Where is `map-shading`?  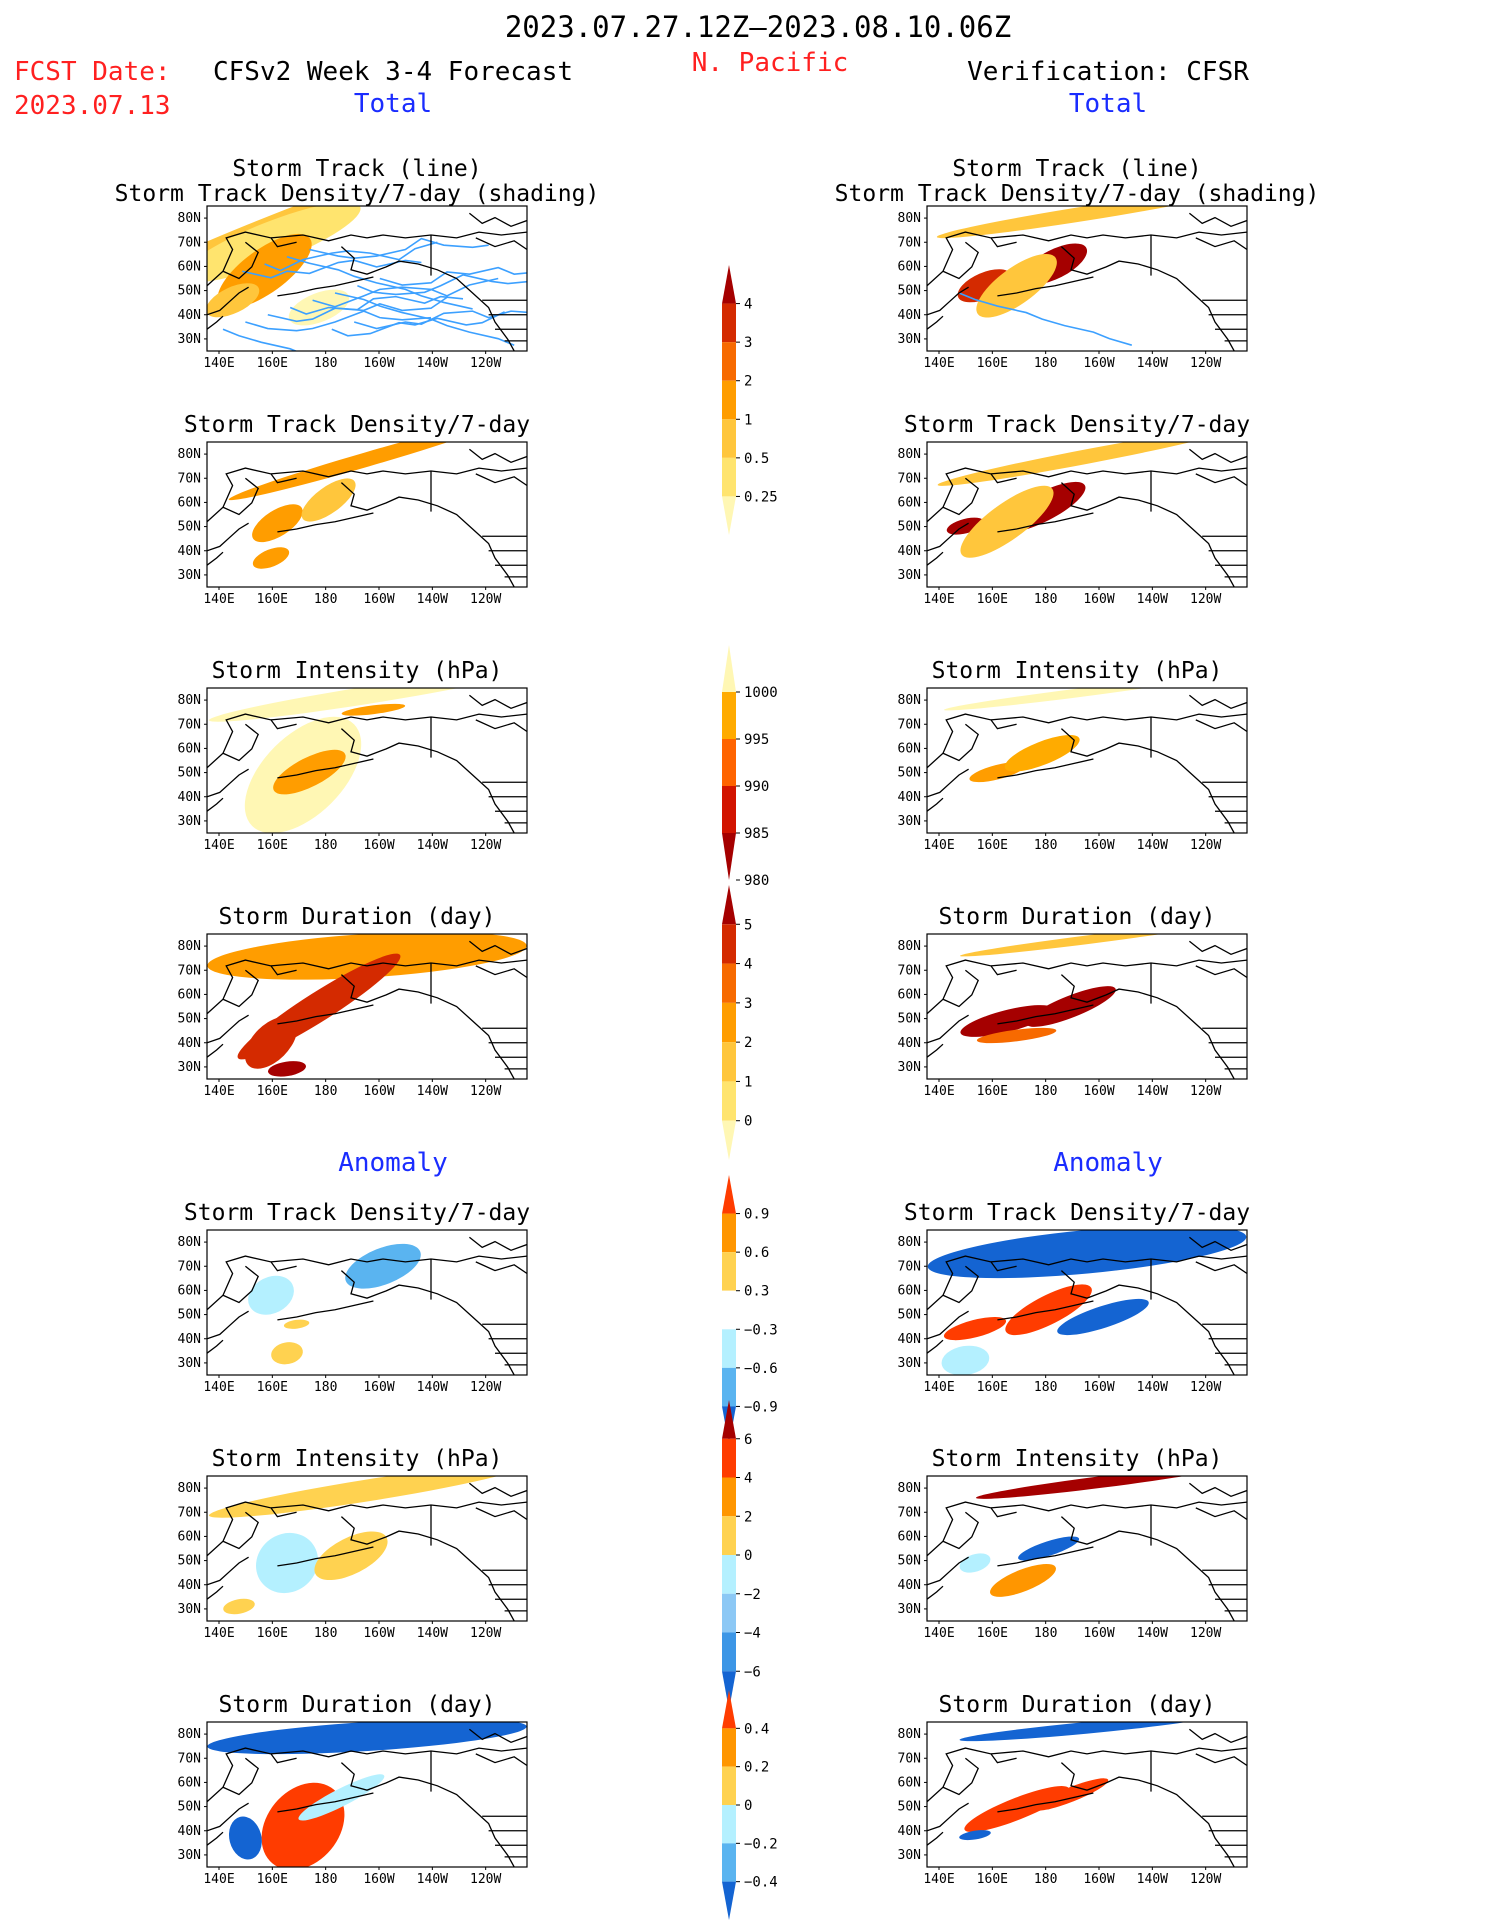
map-shading is located at coordinates (1087, 276).